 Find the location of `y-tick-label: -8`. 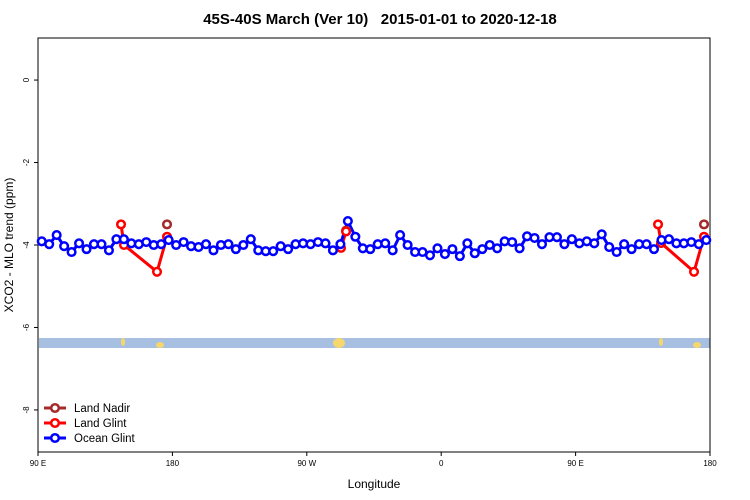

y-tick-label: -8 is located at coordinates (26, 410).